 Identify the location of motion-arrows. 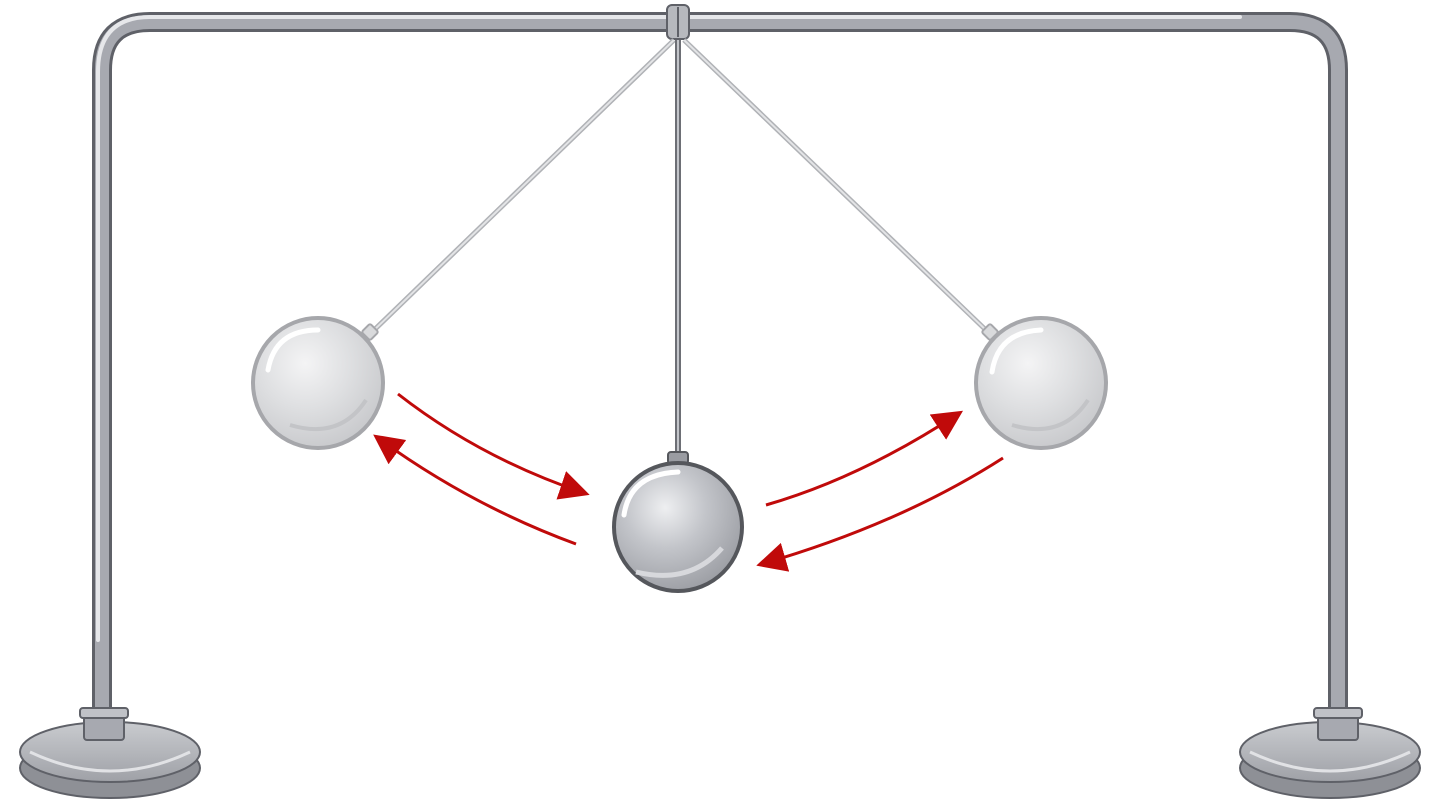
(688, 482).